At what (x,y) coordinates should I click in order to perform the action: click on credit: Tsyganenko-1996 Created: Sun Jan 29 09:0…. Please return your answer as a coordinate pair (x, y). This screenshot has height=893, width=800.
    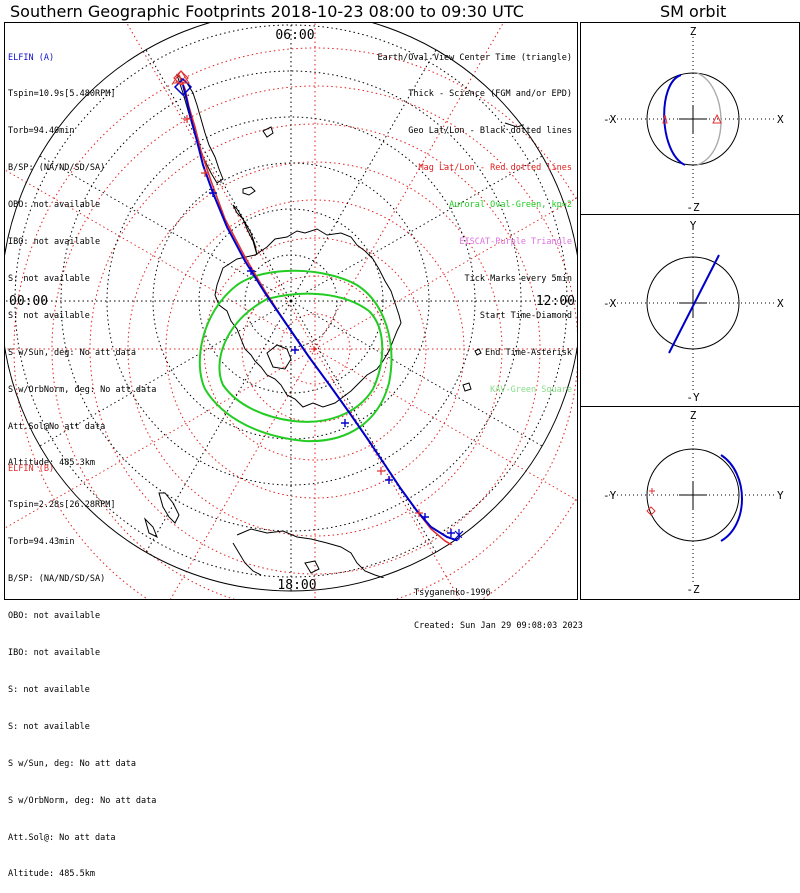
    Looking at the image, I should click on (498, 604).